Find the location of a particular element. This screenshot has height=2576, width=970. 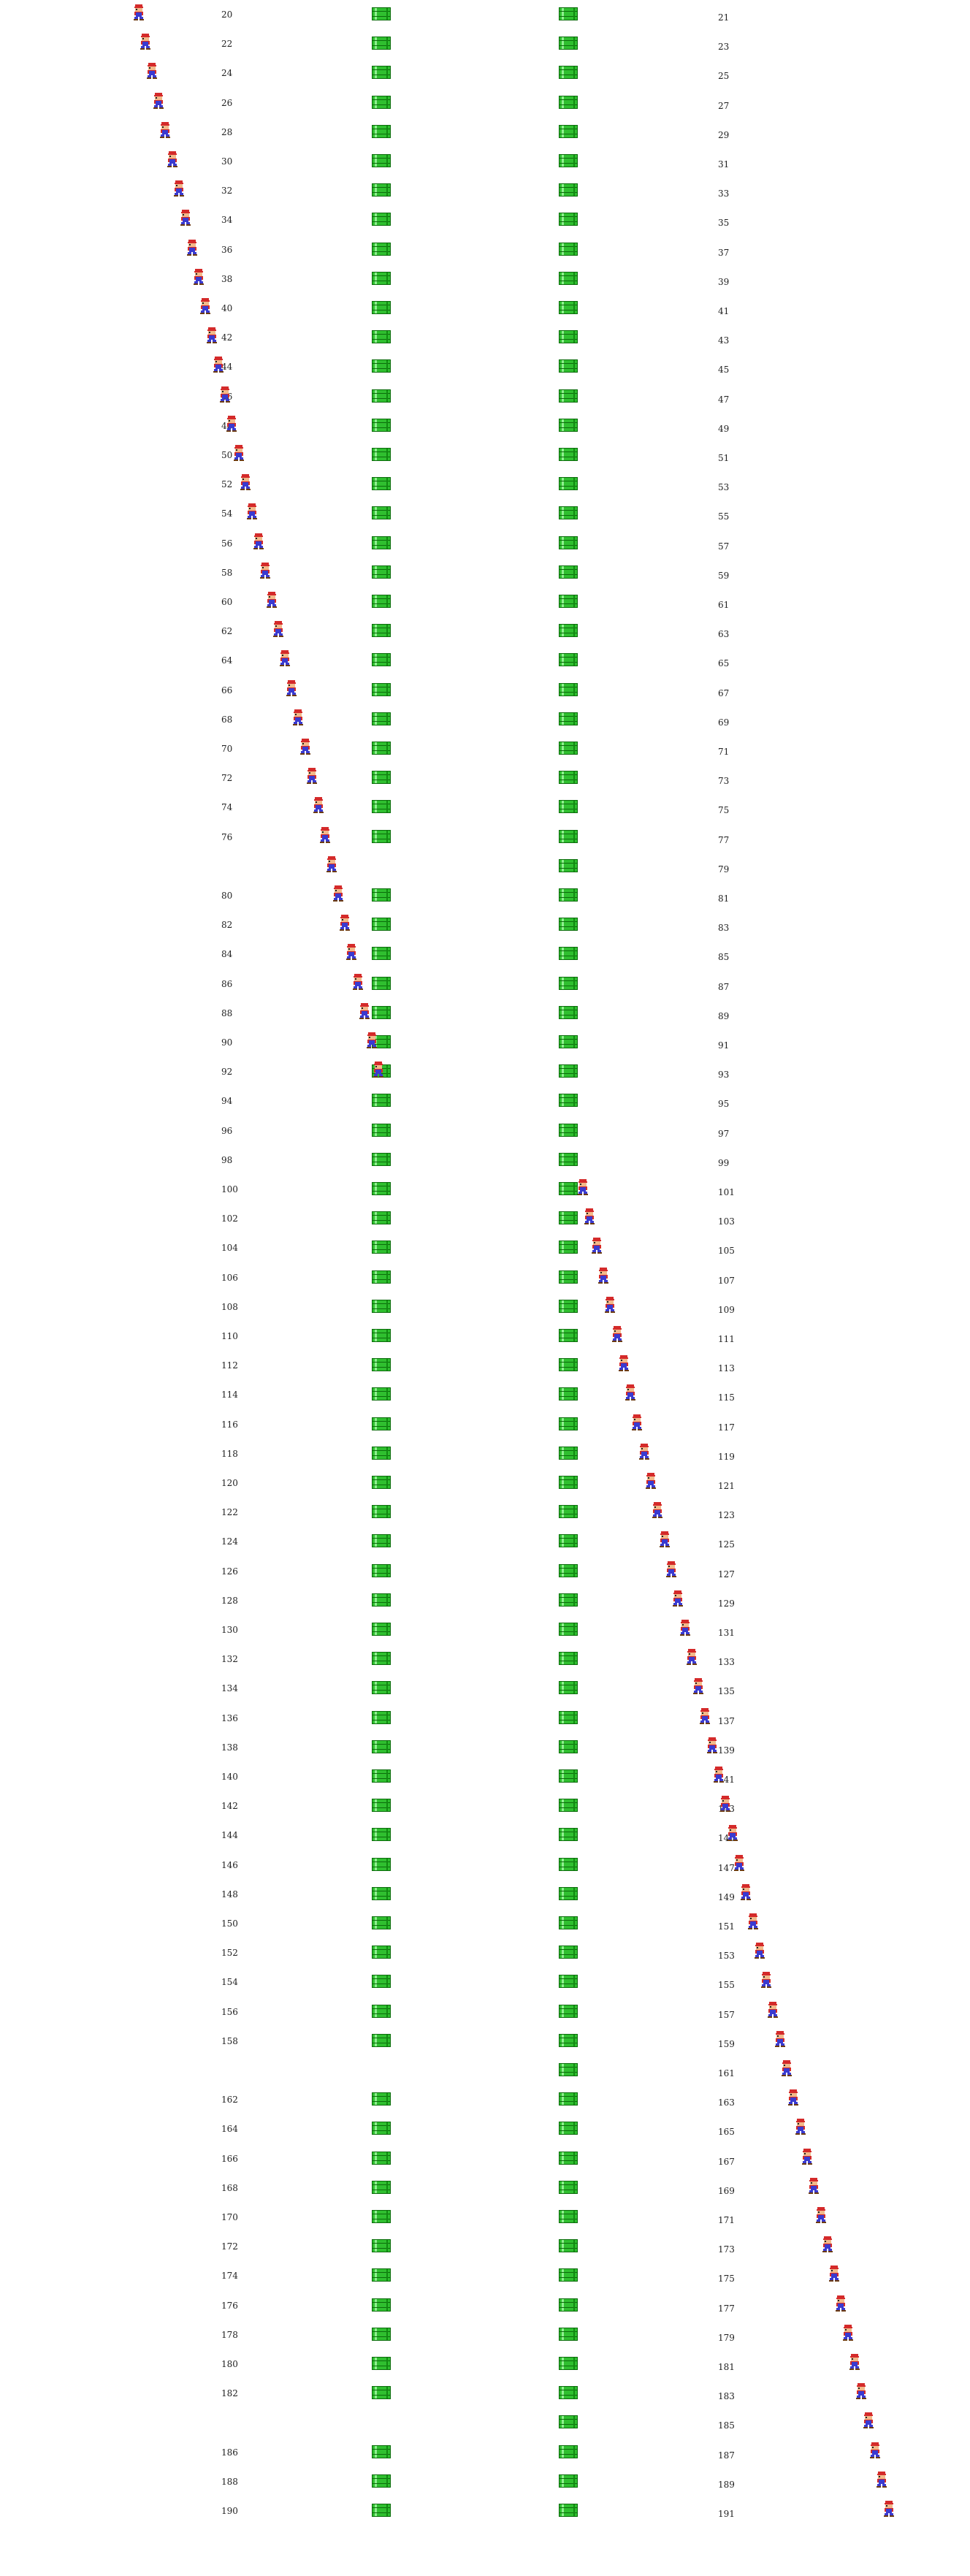

right-frame-number: 59 is located at coordinates (724, 575).